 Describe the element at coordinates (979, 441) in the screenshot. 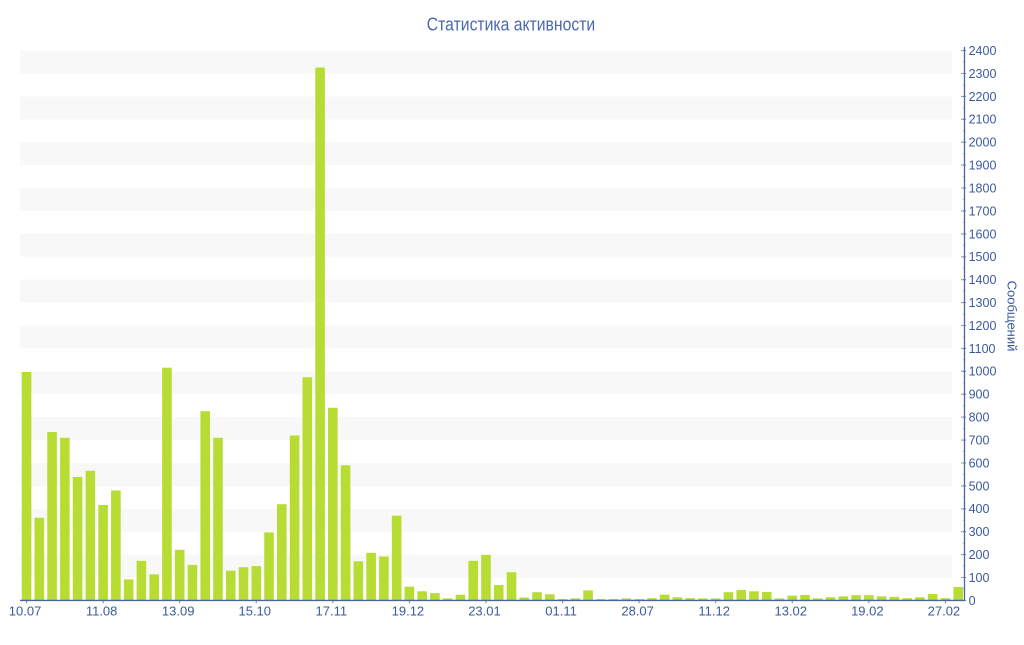

I see `svg-text: 700` at that location.